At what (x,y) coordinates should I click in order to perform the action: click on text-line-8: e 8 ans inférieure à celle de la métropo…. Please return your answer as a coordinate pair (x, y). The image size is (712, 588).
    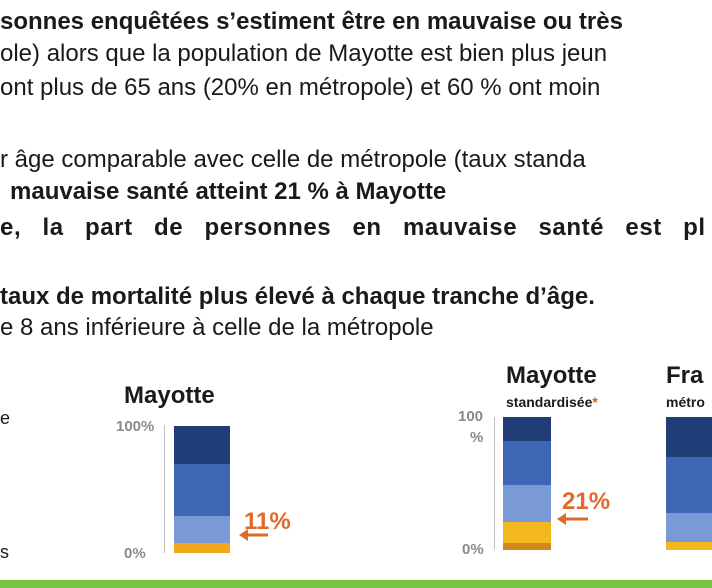
    Looking at the image, I should click on (217, 327).